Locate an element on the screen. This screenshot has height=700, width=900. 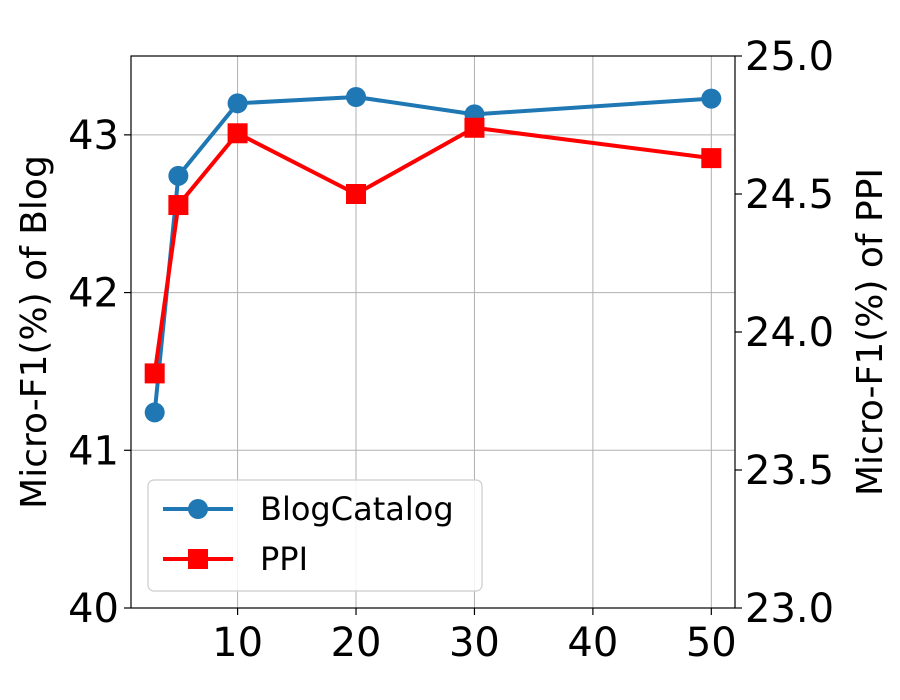
right-y-tick-label: 23.0 is located at coordinates (789, 609).